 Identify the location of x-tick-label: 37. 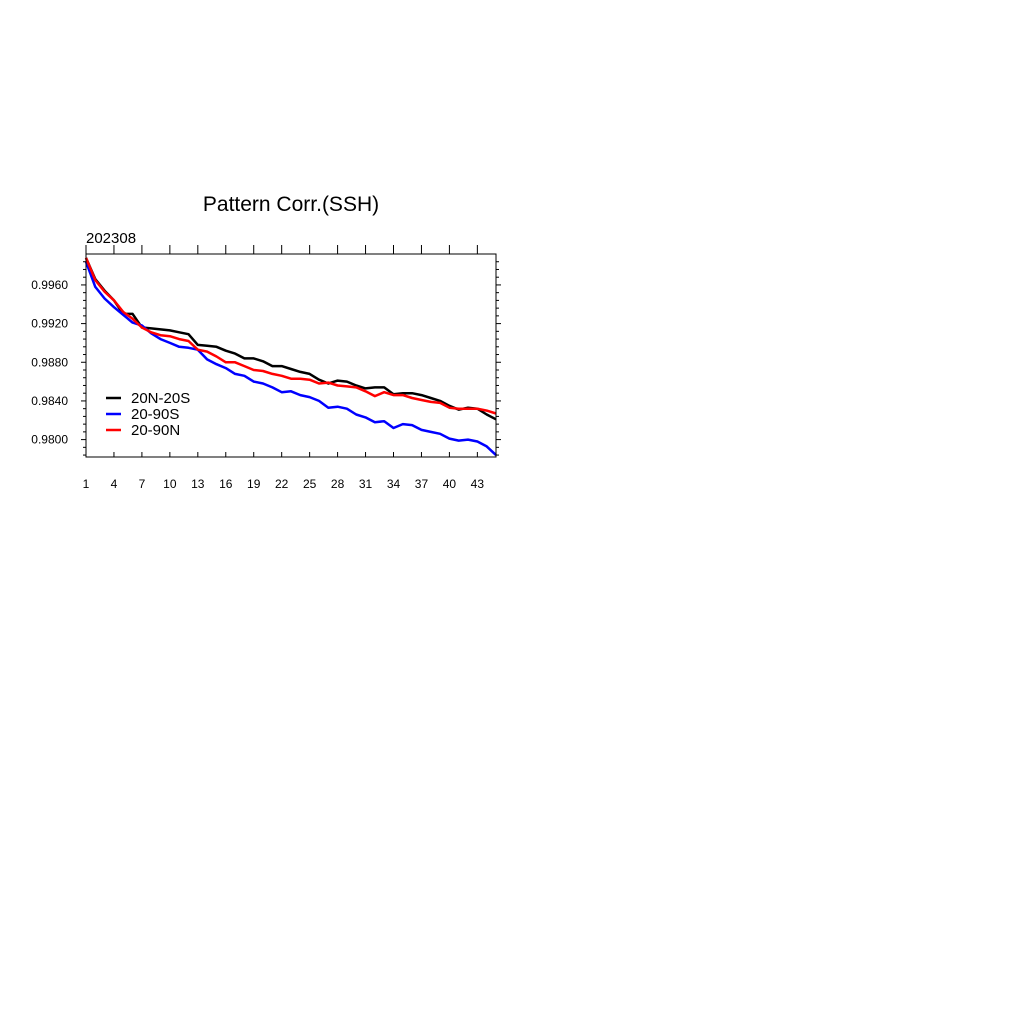
(422, 484).